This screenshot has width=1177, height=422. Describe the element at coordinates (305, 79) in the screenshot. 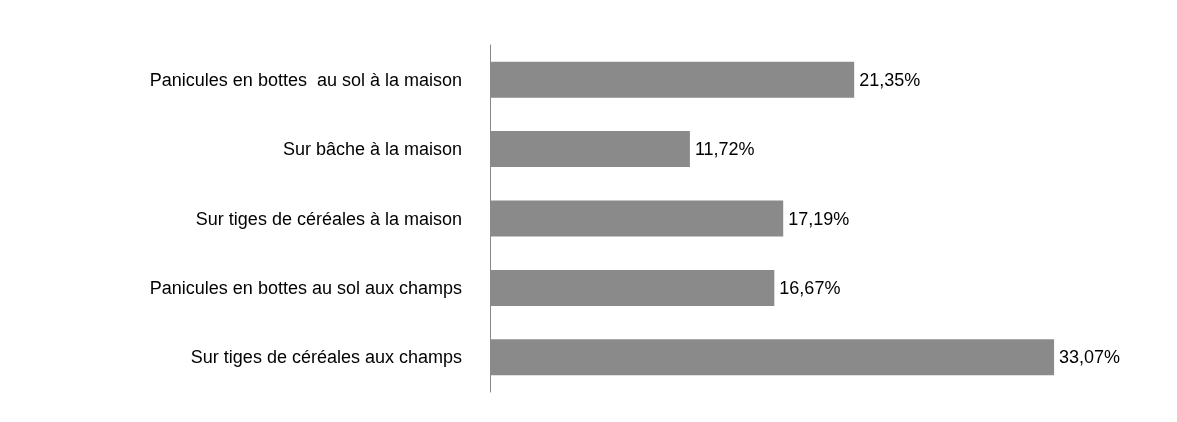

I see `y-tick-label: Panicules en bottes au sol à la maison` at that location.